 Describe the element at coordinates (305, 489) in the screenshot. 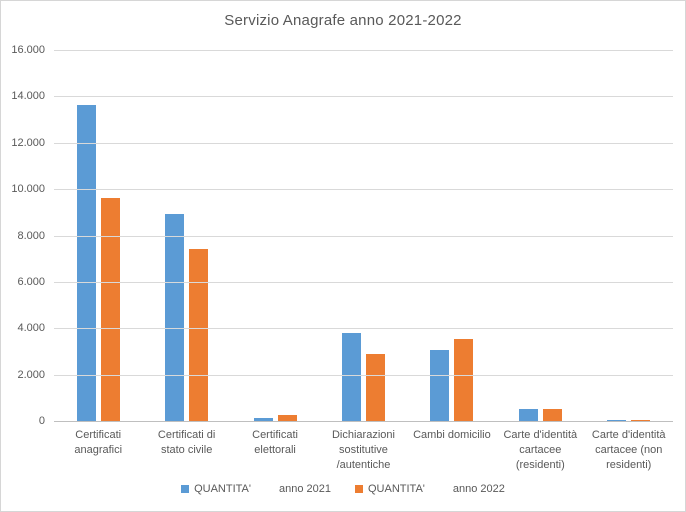

I see `legend-series-period: anno 2021` at that location.